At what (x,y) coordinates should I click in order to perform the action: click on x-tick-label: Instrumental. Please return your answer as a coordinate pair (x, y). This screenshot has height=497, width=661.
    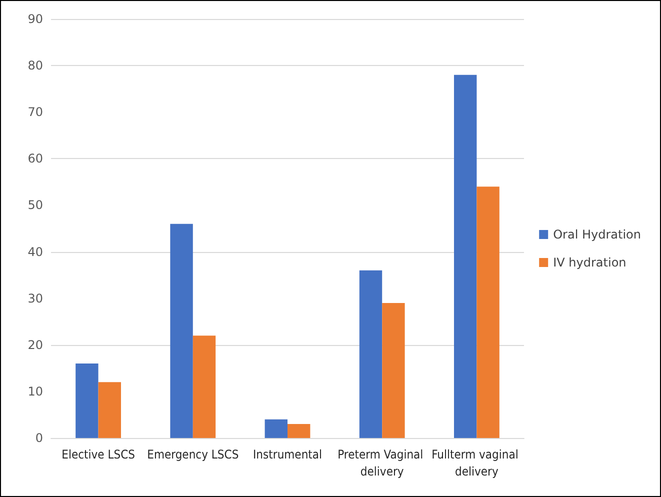
    Looking at the image, I should click on (287, 455).